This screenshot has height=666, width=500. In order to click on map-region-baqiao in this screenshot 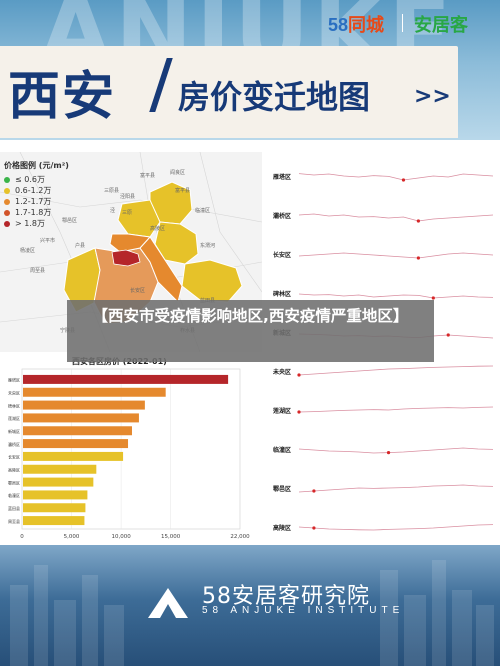, I will do `click(161, 269)`.